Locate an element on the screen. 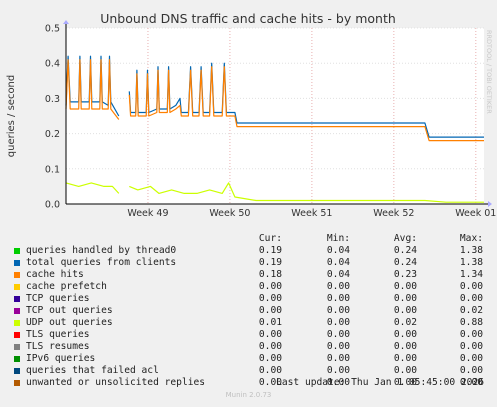 This screenshot has height=407, width=497. legend-label: queries handled by thread0 is located at coordinates (101, 250).